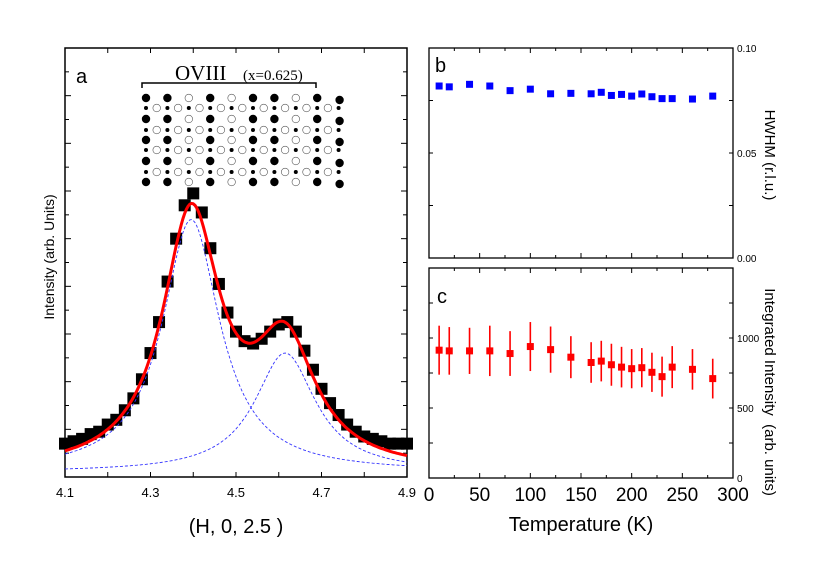  Describe the element at coordinates (150, 492) in the screenshot. I see `x-tick-label: 4.3` at that location.